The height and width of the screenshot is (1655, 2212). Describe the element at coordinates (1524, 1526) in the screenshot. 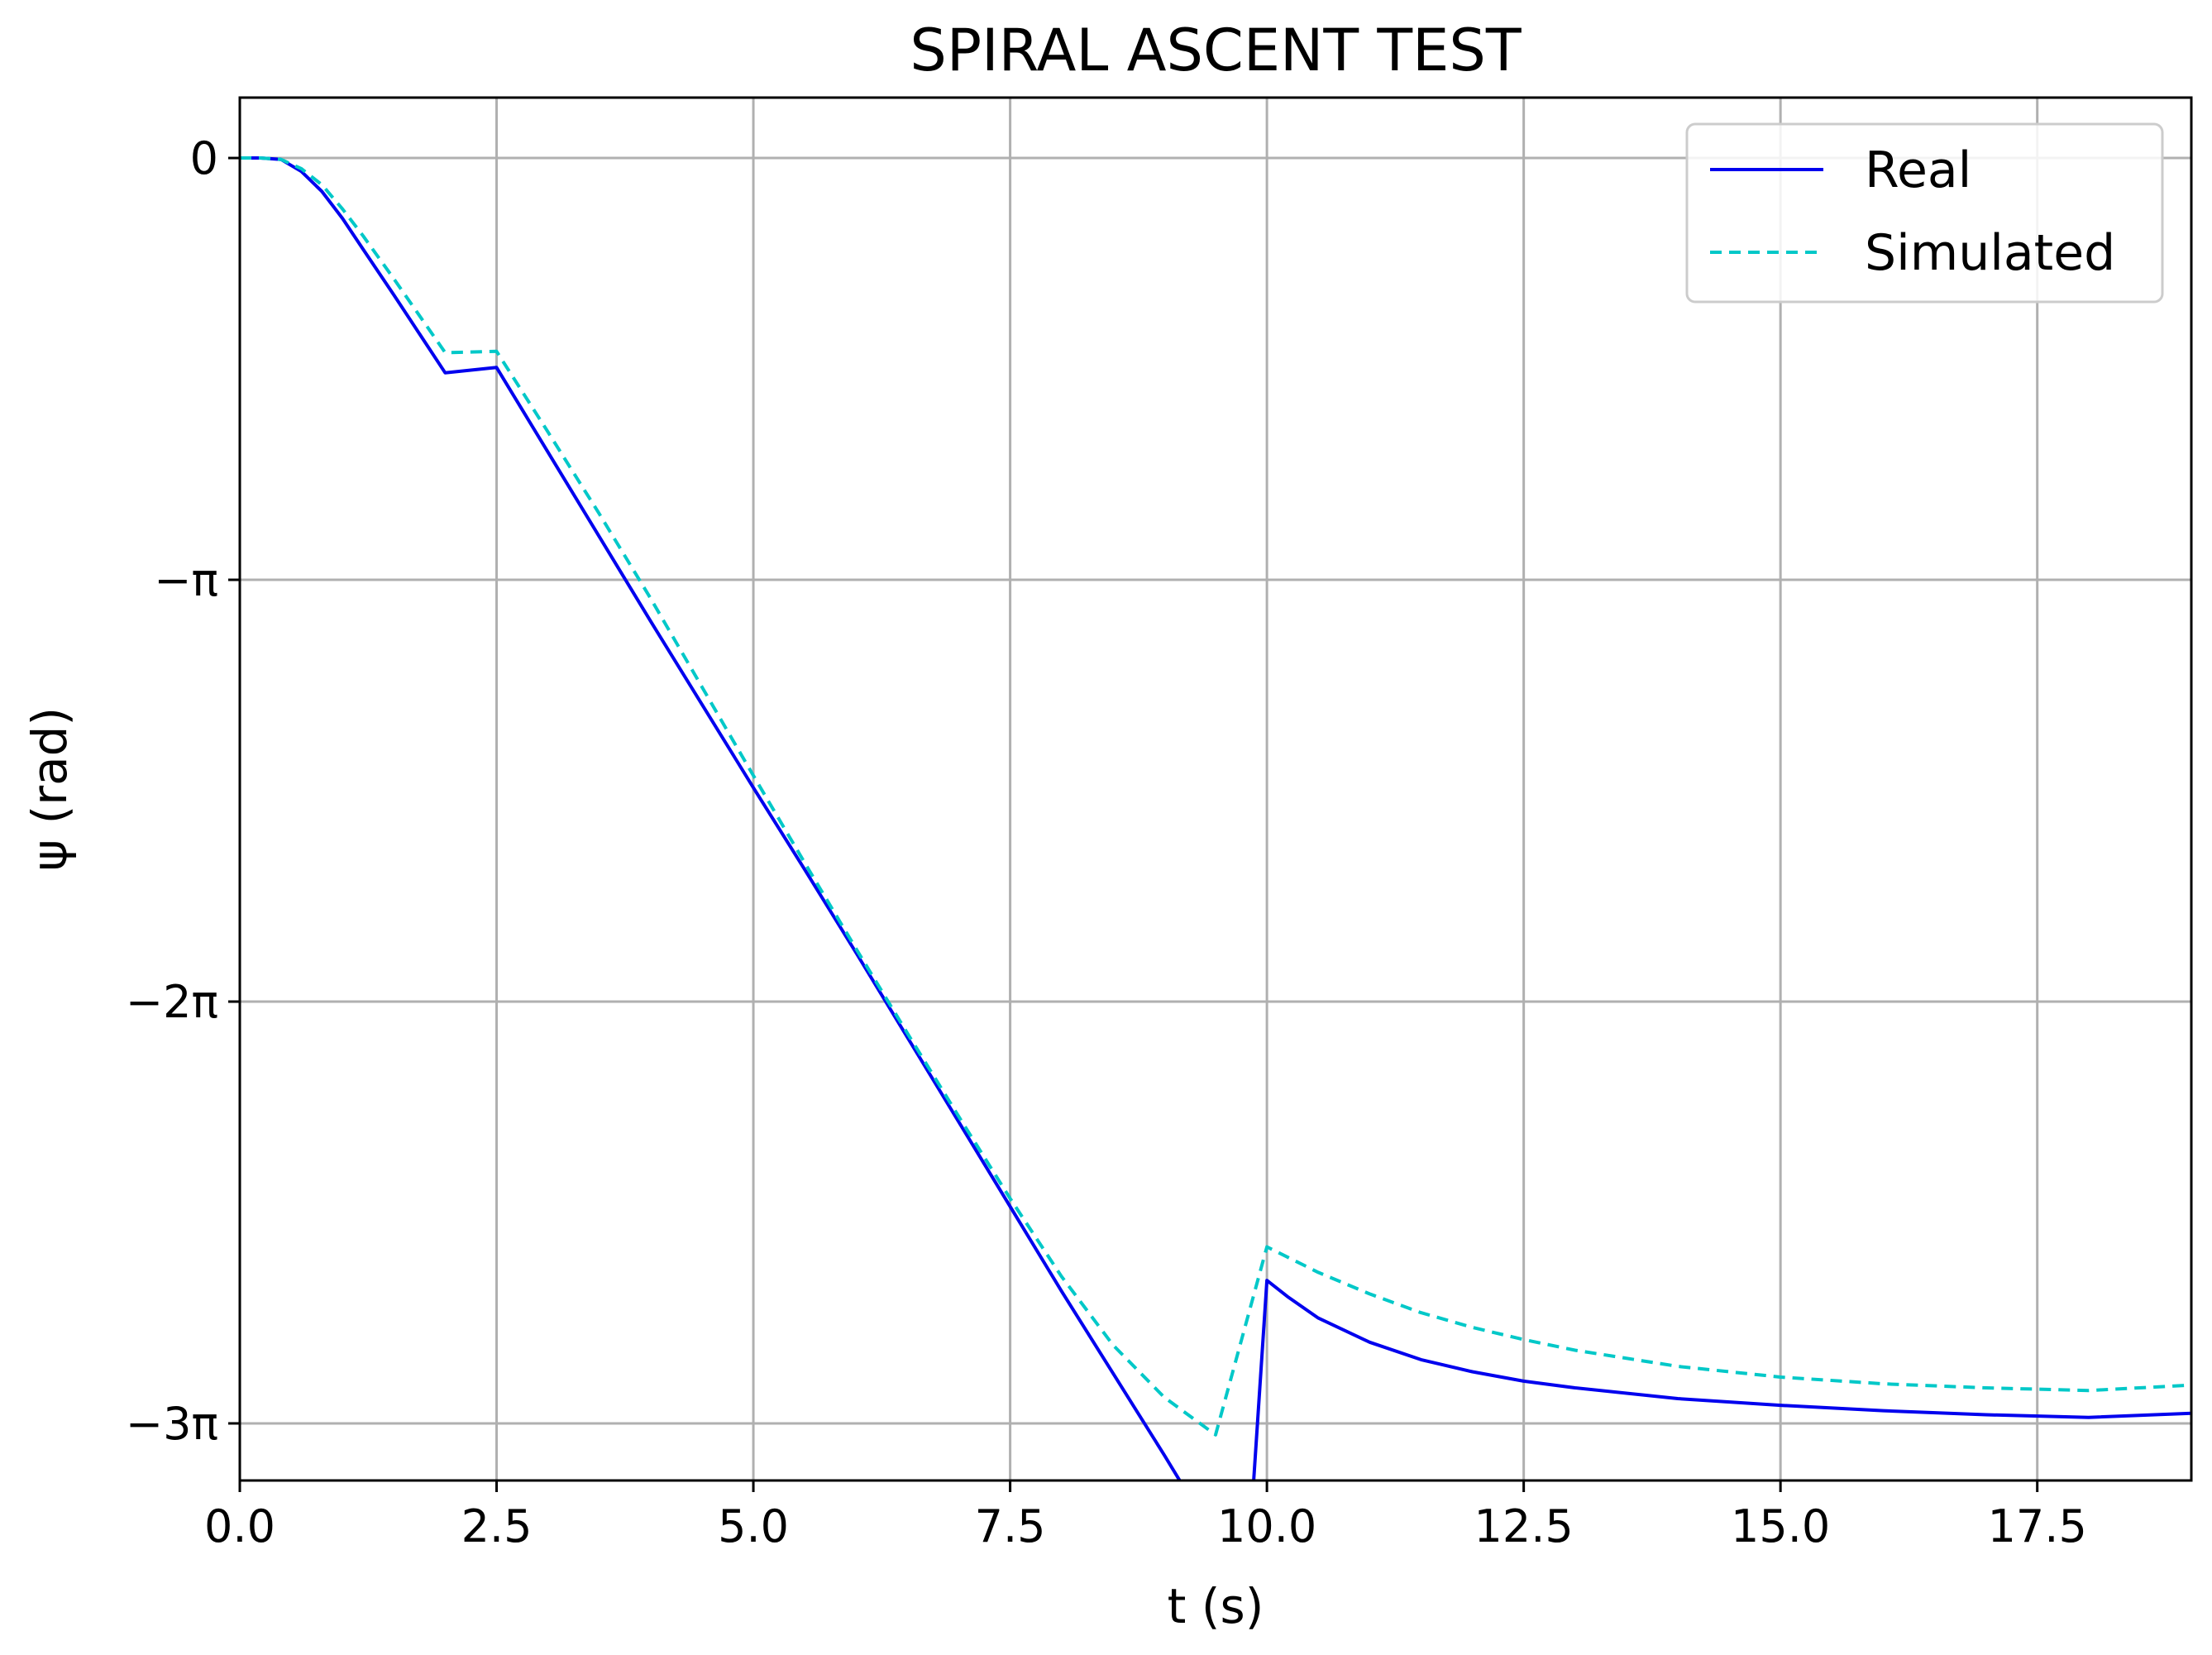

I see `x-tick-label: 12.5` at that location.